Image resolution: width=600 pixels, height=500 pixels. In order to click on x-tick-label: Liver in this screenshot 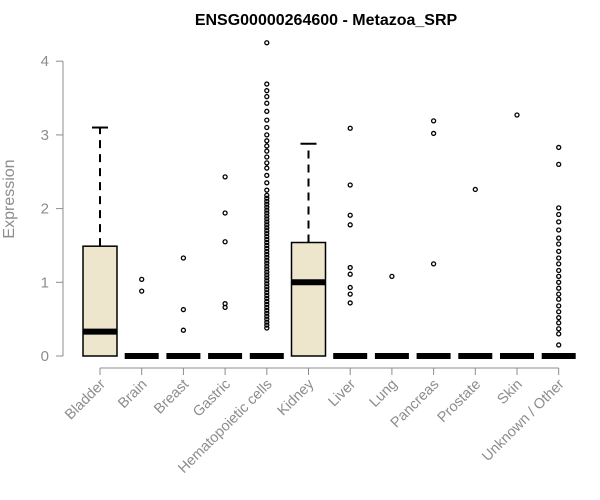, I will do `click(342, 393)`.